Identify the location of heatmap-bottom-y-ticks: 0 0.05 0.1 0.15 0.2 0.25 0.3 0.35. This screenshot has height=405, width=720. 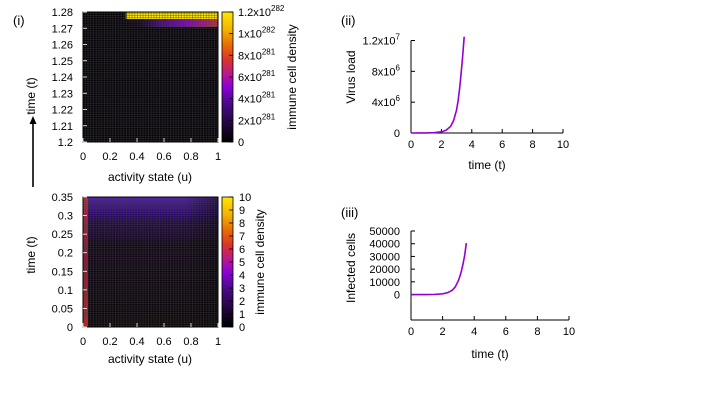
(69, 263).